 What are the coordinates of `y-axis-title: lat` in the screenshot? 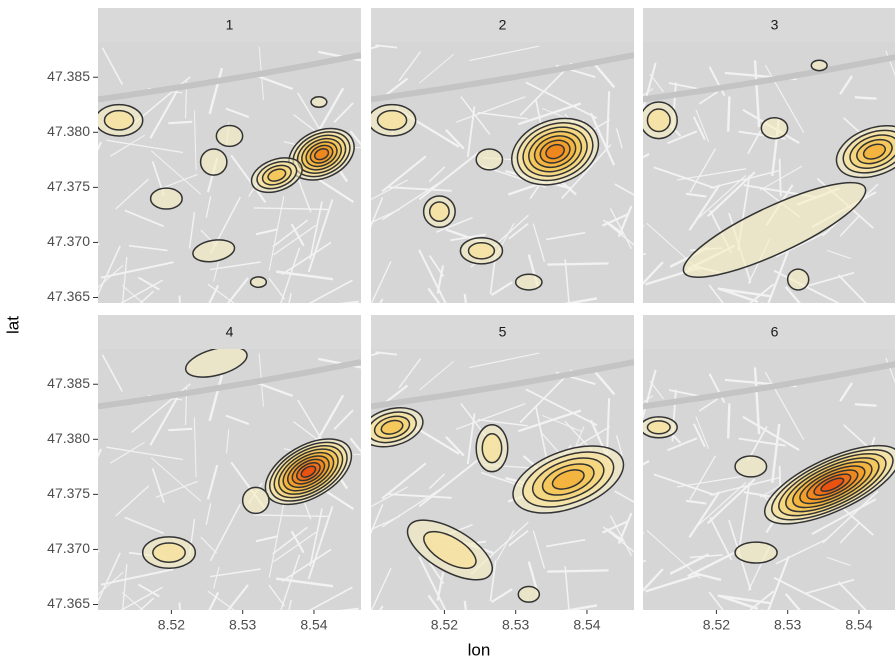 It's located at (12, 325).